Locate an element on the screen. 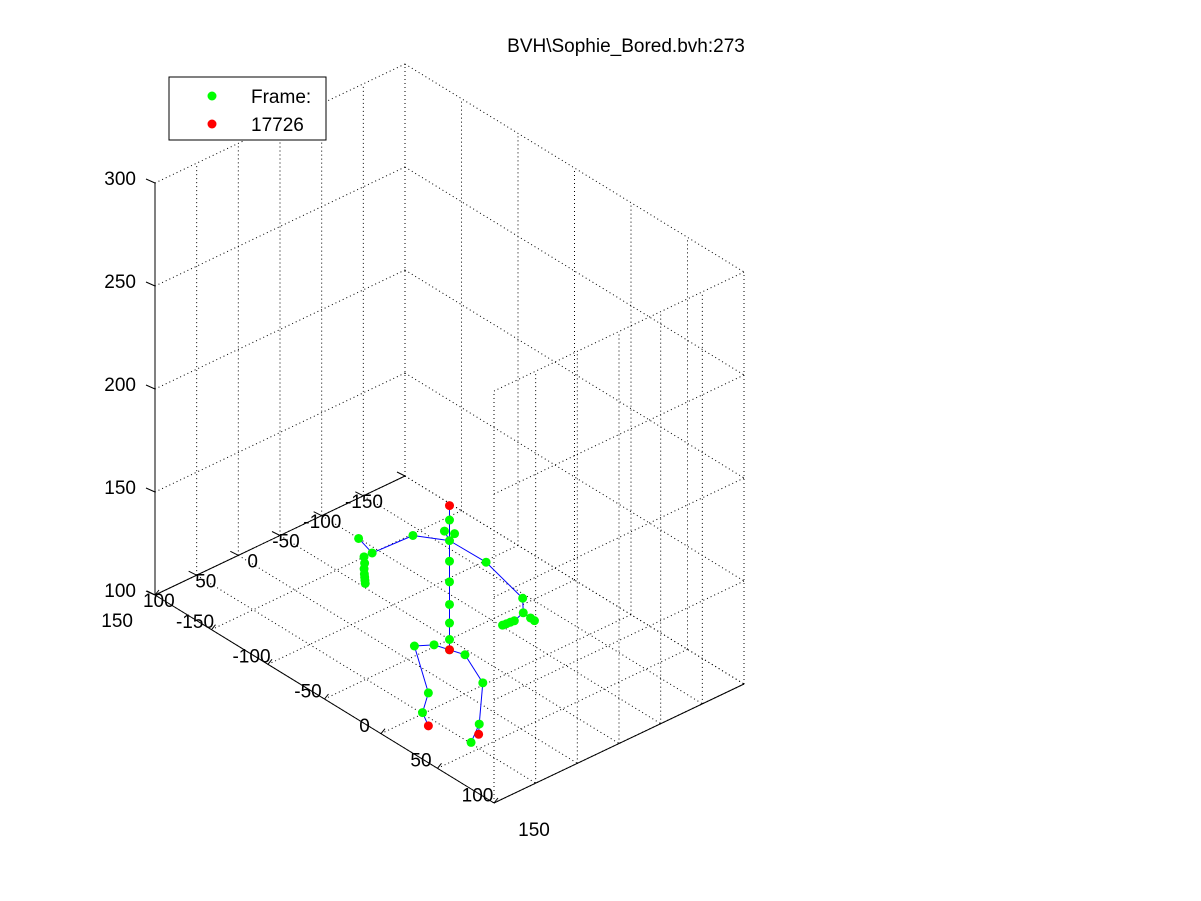 The height and width of the screenshot is (901, 1201). legend-box is located at coordinates (247, 108).